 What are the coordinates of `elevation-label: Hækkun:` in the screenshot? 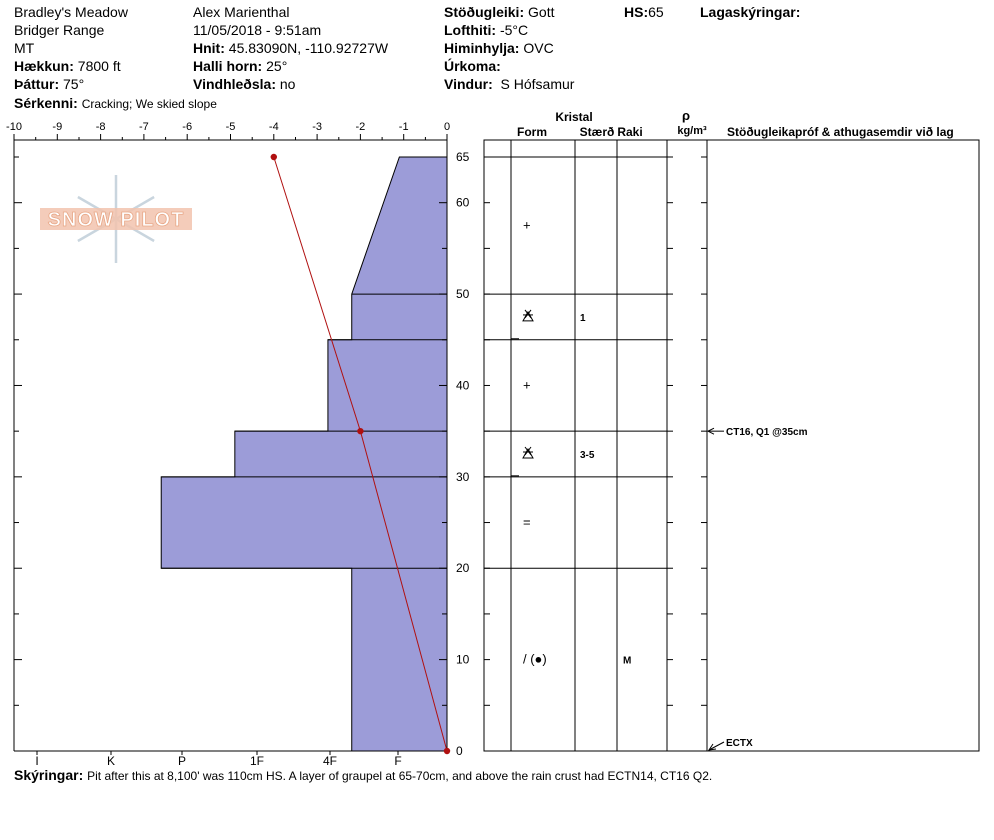 It's located at (44, 66).